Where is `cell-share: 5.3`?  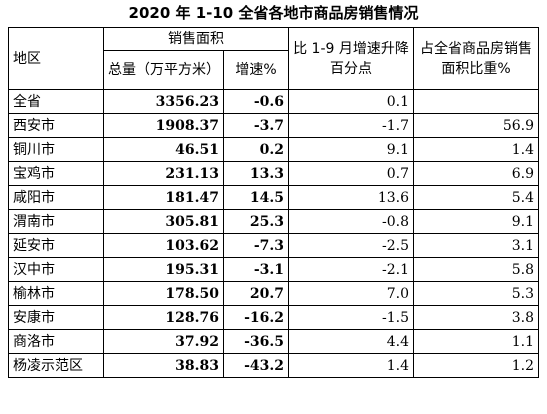 cell-share: 5.3 is located at coordinates (476, 293).